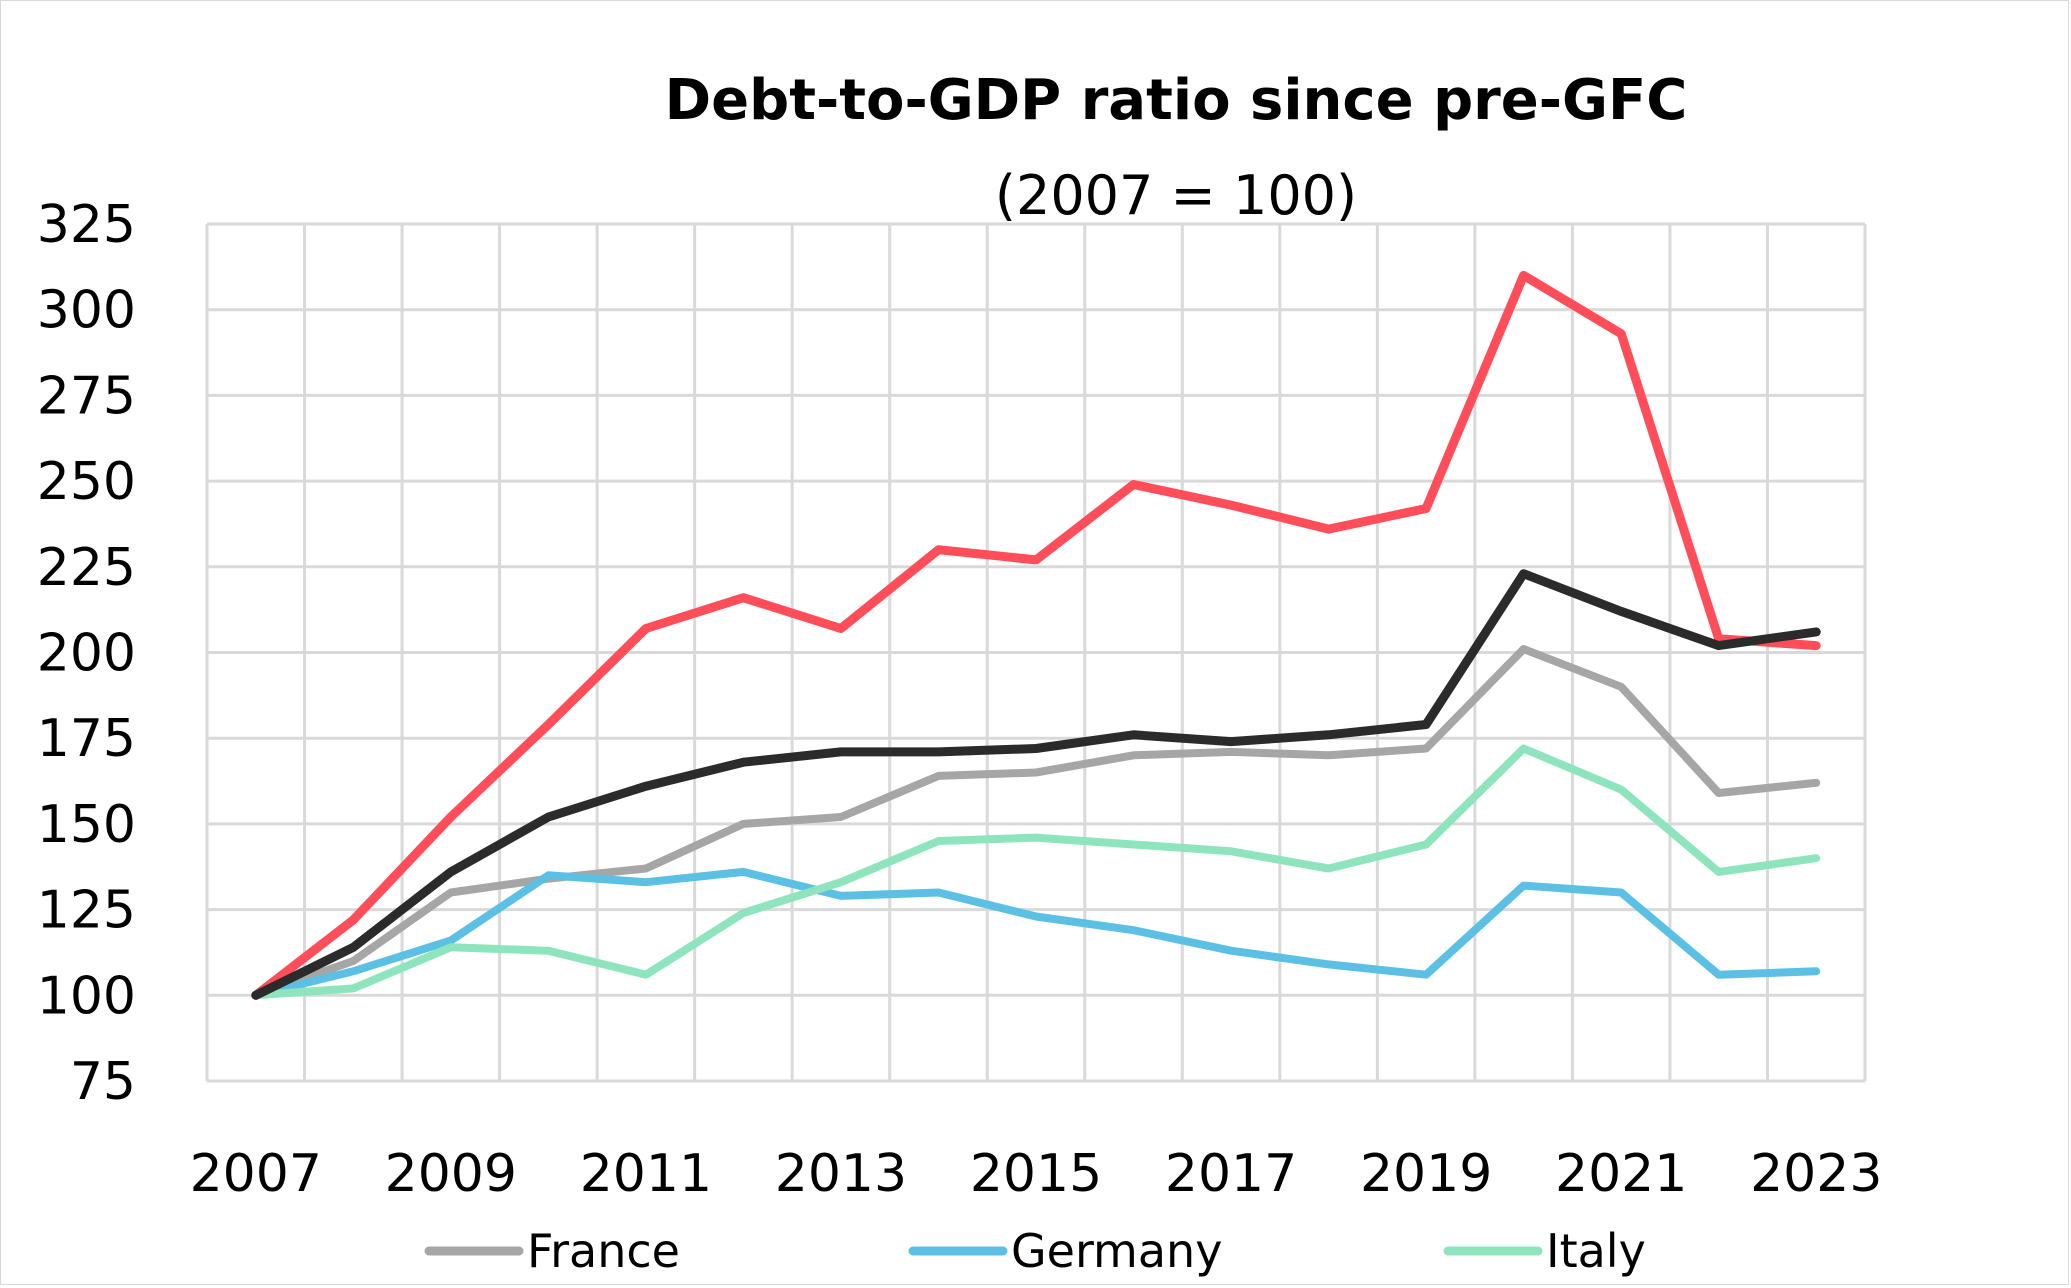  What do you see at coordinates (841, 1174) in the screenshot?
I see `x-tick-label: 2013` at bounding box center [841, 1174].